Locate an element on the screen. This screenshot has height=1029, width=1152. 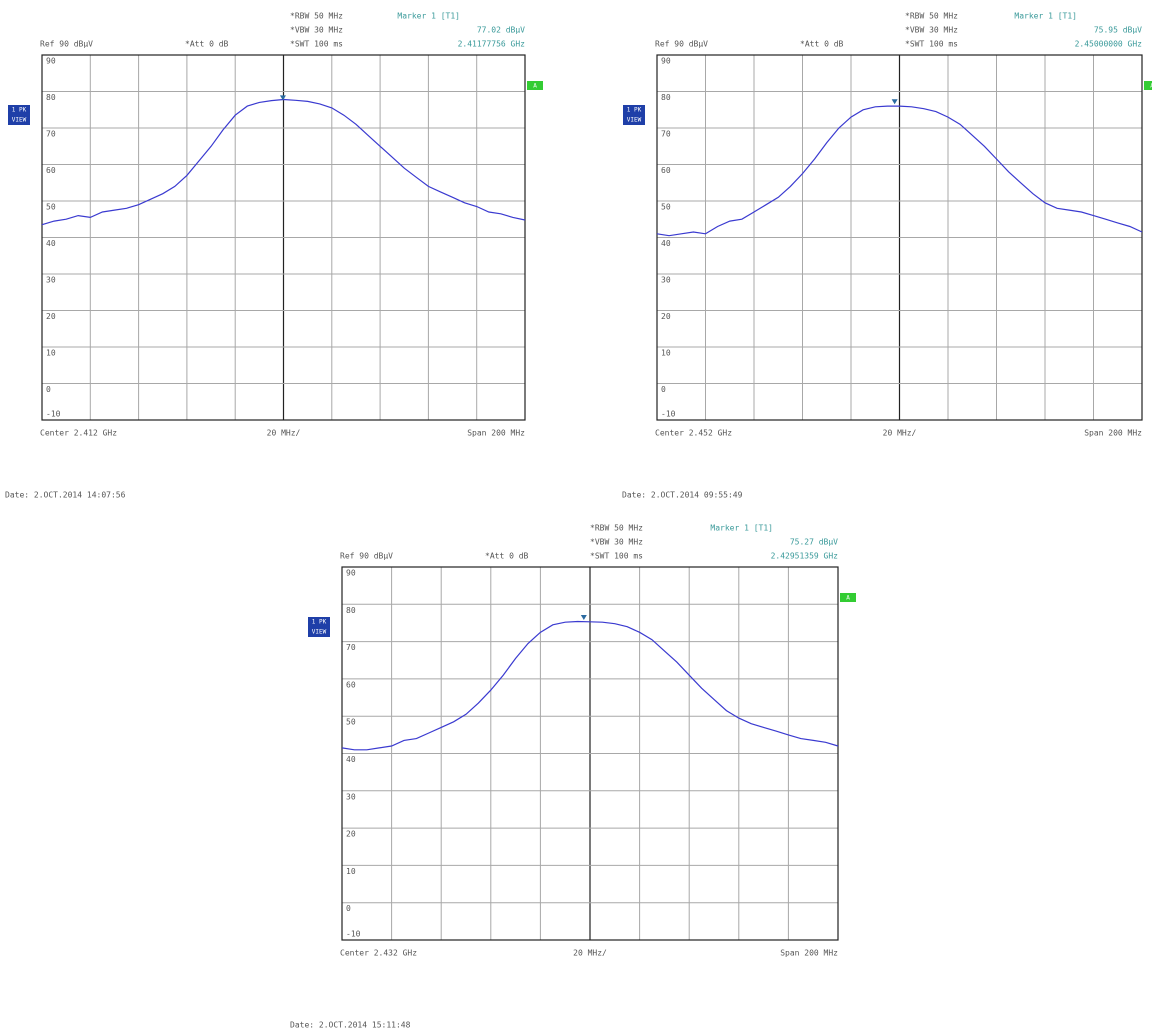
center-frequency: Center 2.432 GHz is located at coordinates (378, 953).